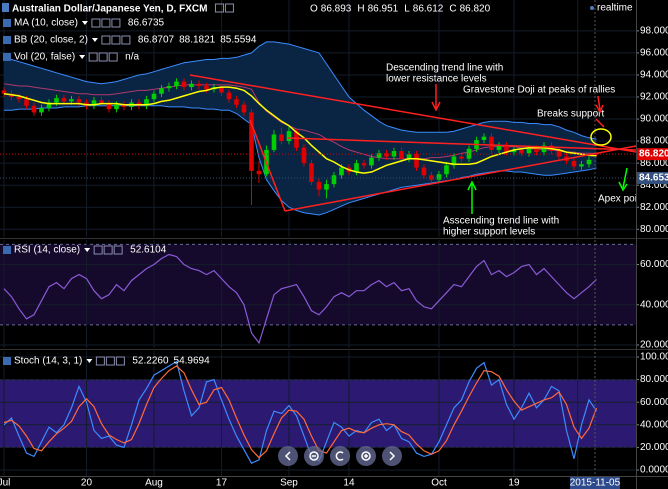 This screenshot has height=489, width=668. Describe the element at coordinates (654, 53) in the screenshot. I see `y-tick-label: 96.000` at that location.